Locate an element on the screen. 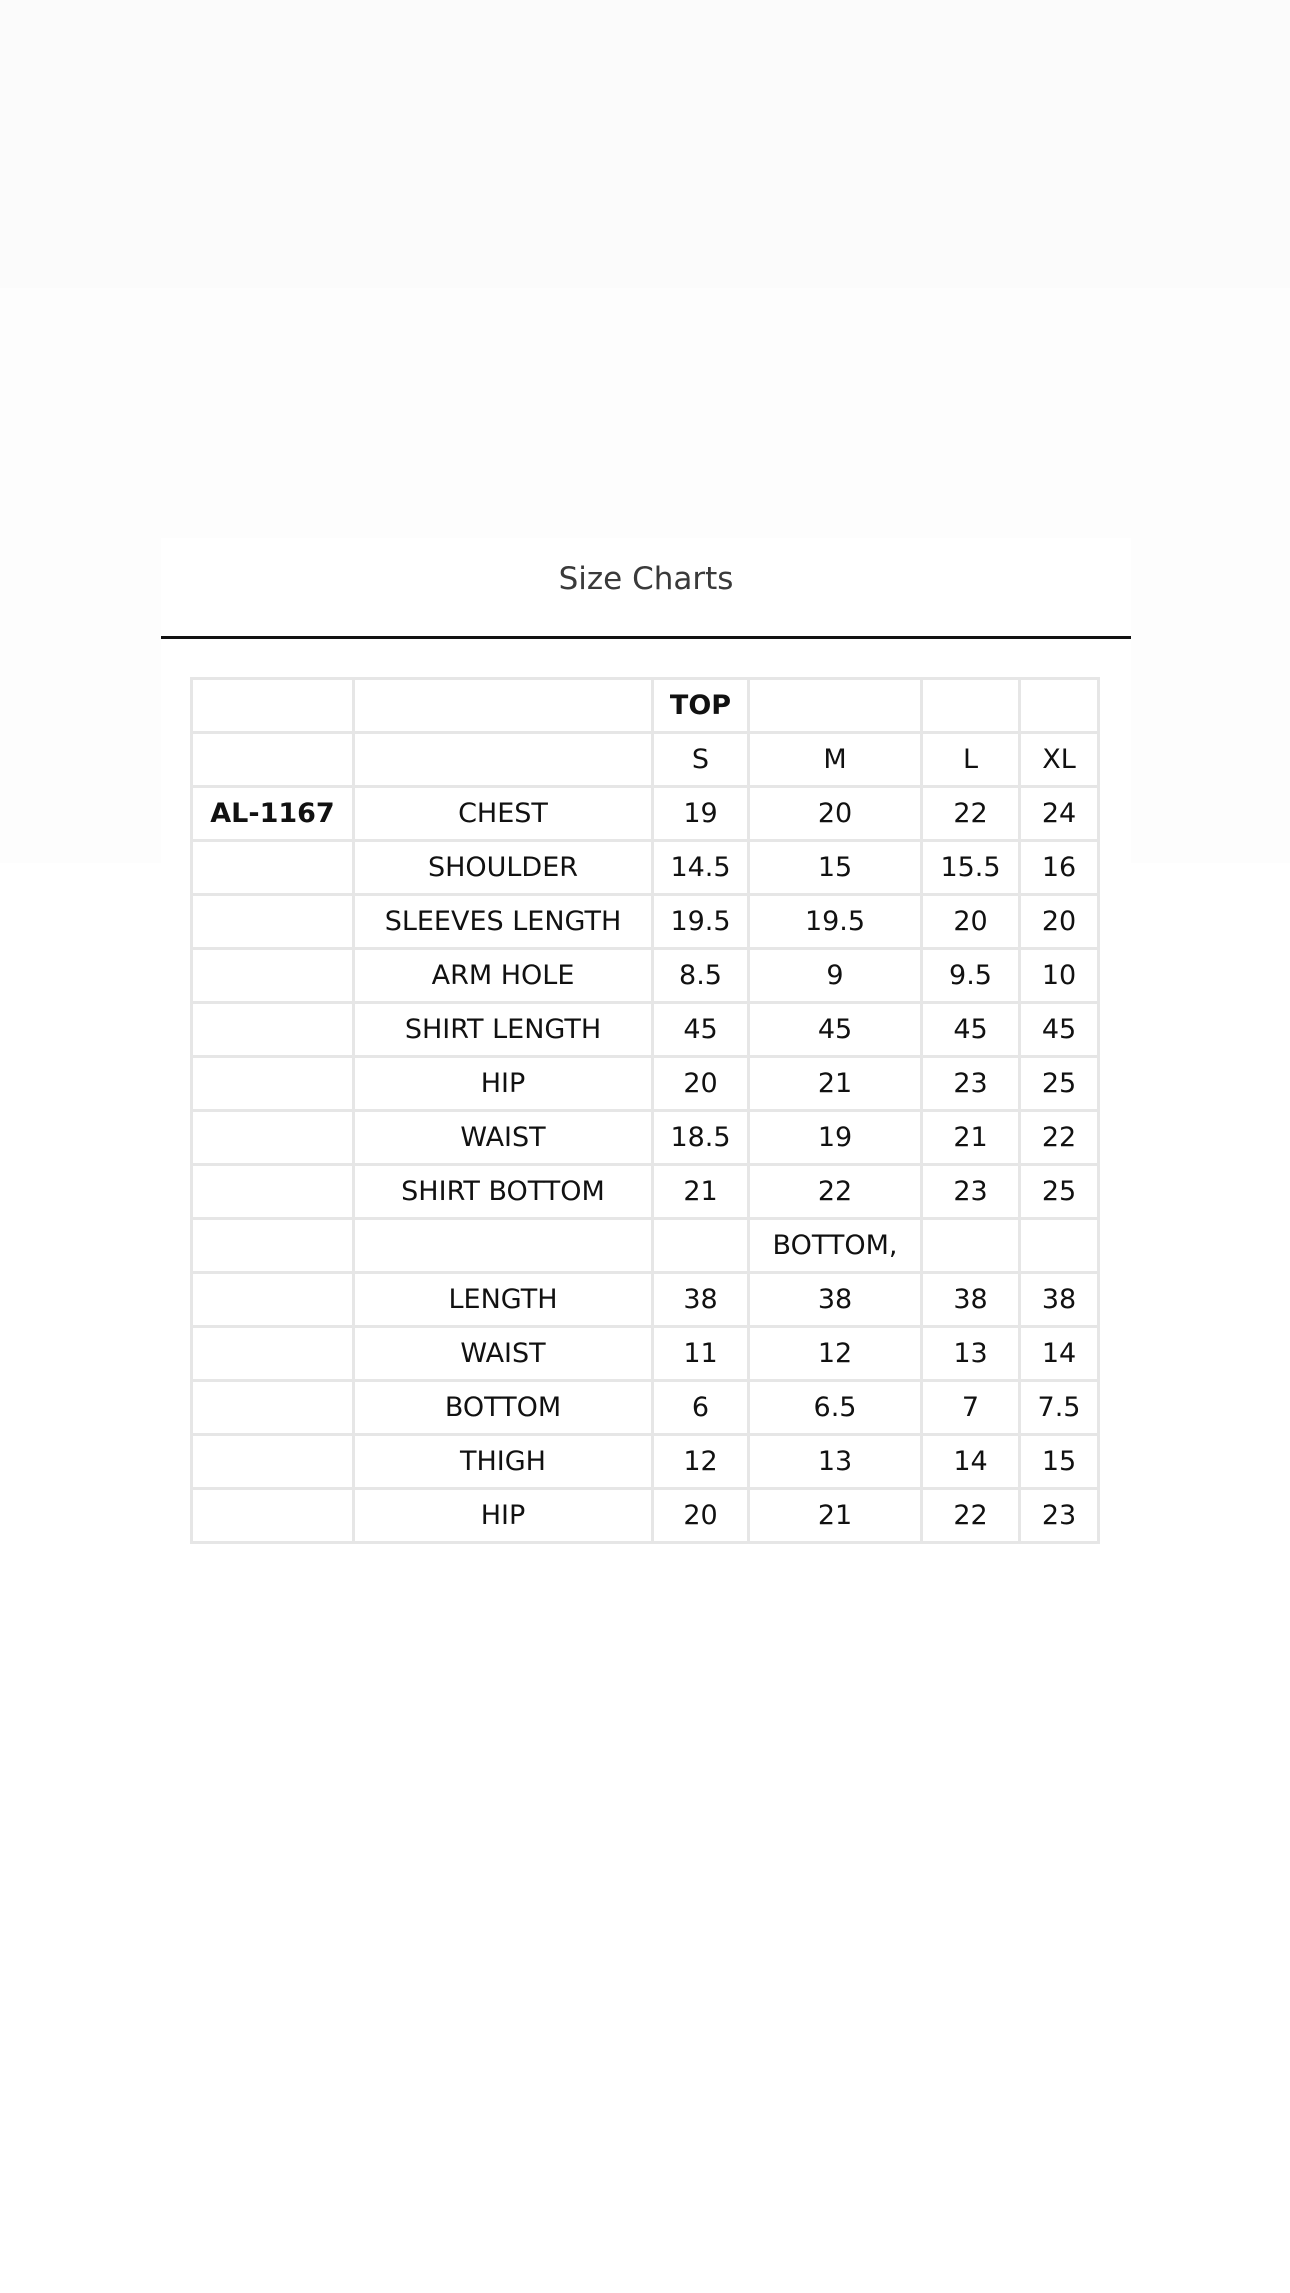  table-cell: 15.5 is located at coordinates (970, 867).